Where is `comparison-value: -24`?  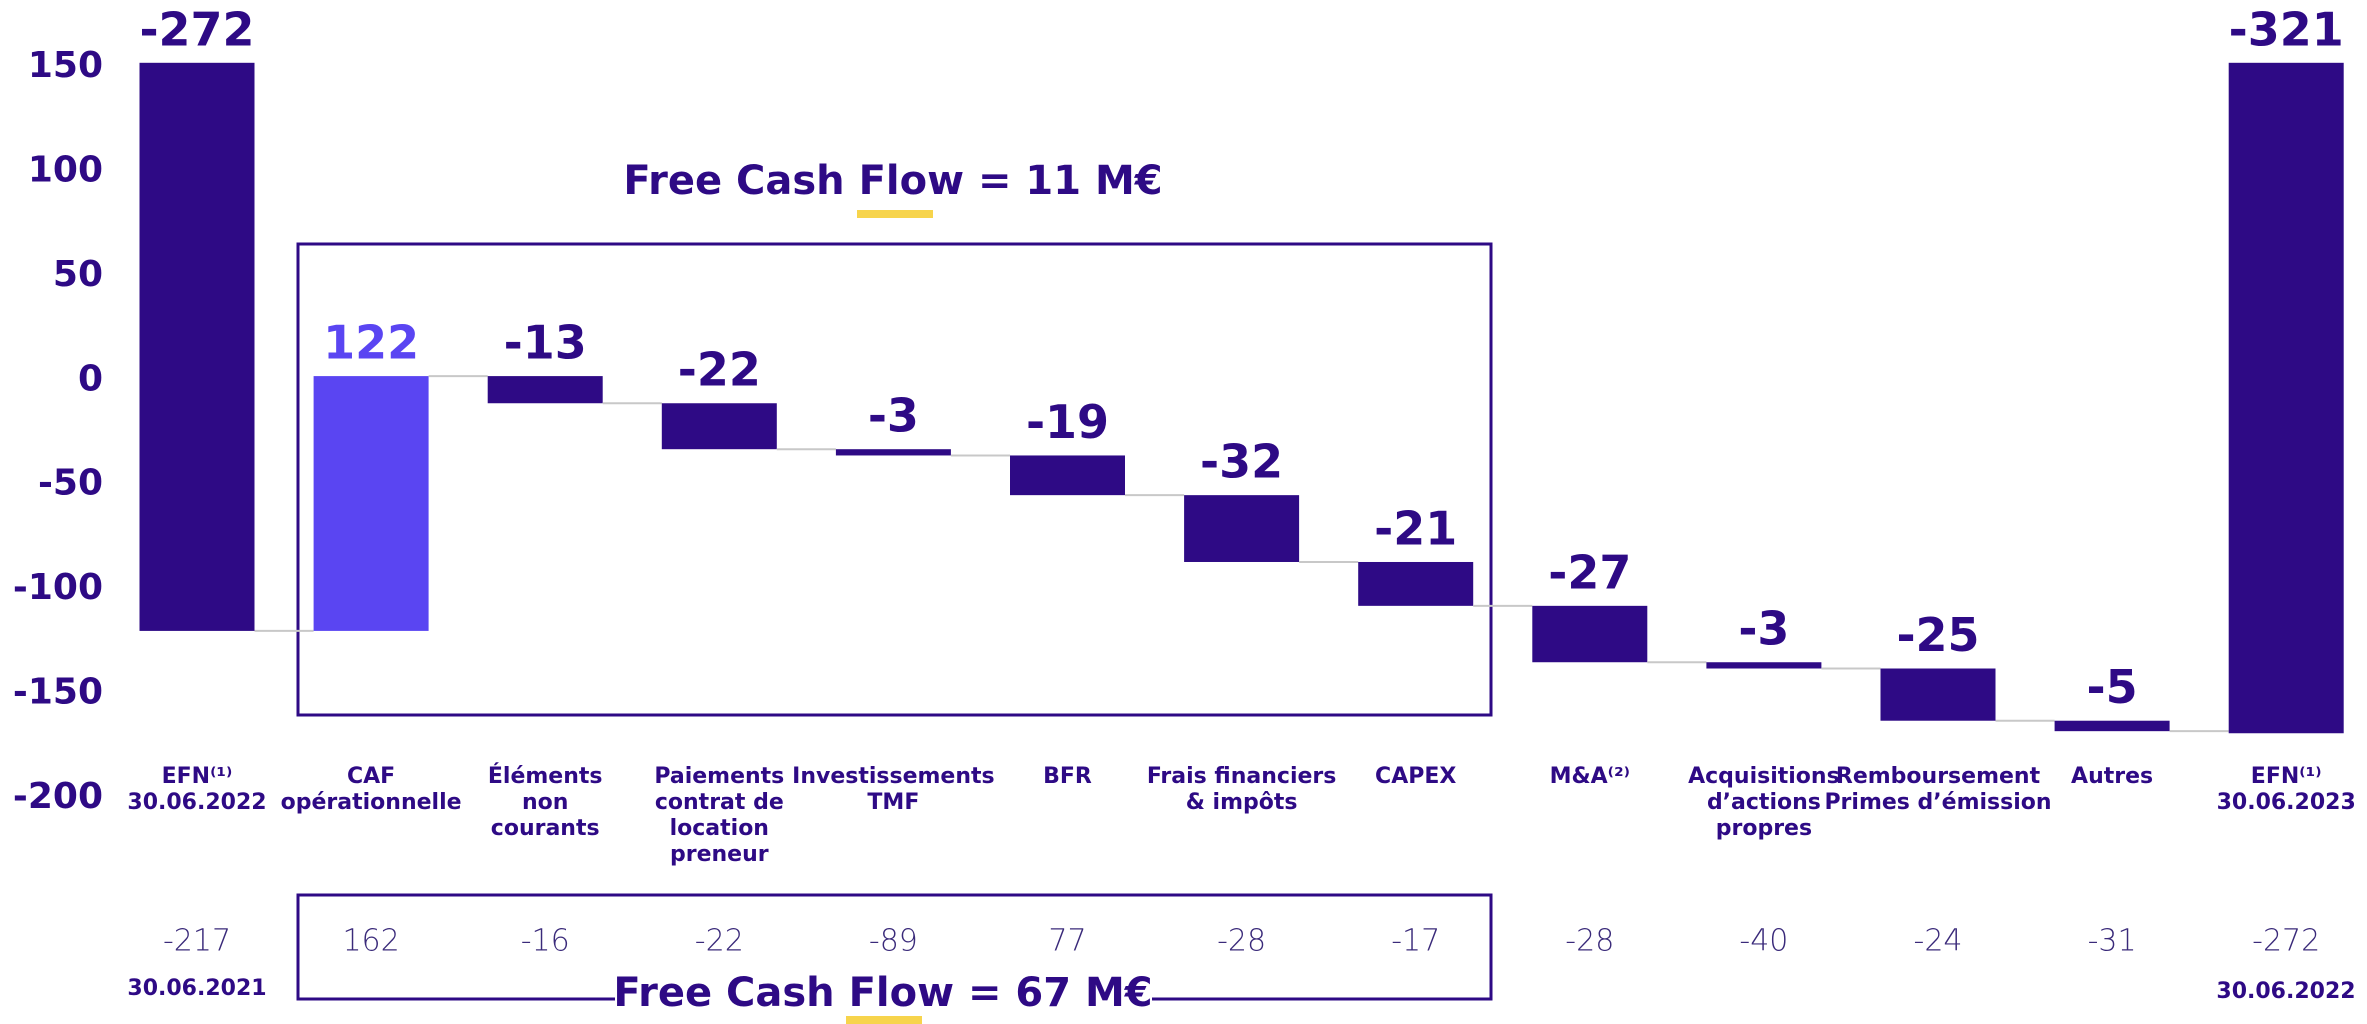
comparison-value: -24 is located at coordinates (1938, 941).